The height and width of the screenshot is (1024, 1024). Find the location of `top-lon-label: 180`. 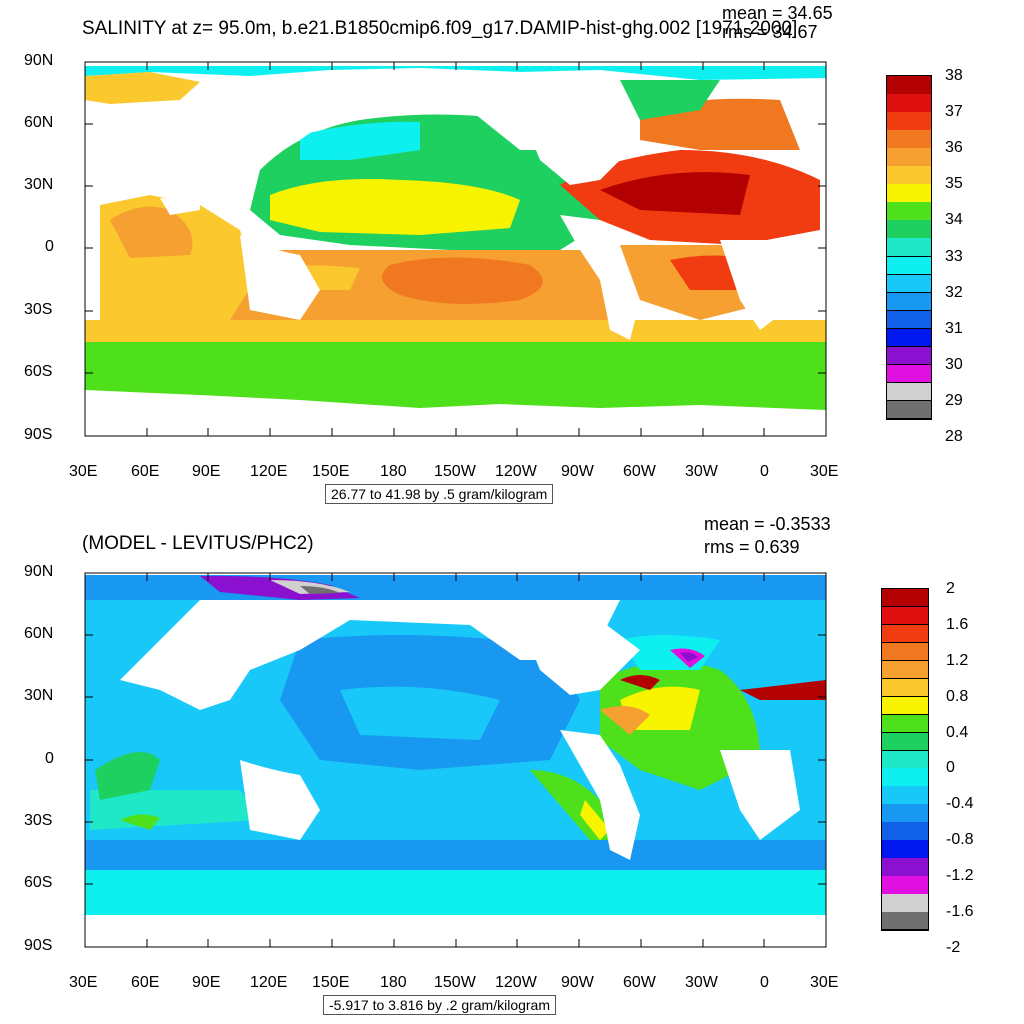

top-lon-label: 180 is located at coordinates (393, 471).